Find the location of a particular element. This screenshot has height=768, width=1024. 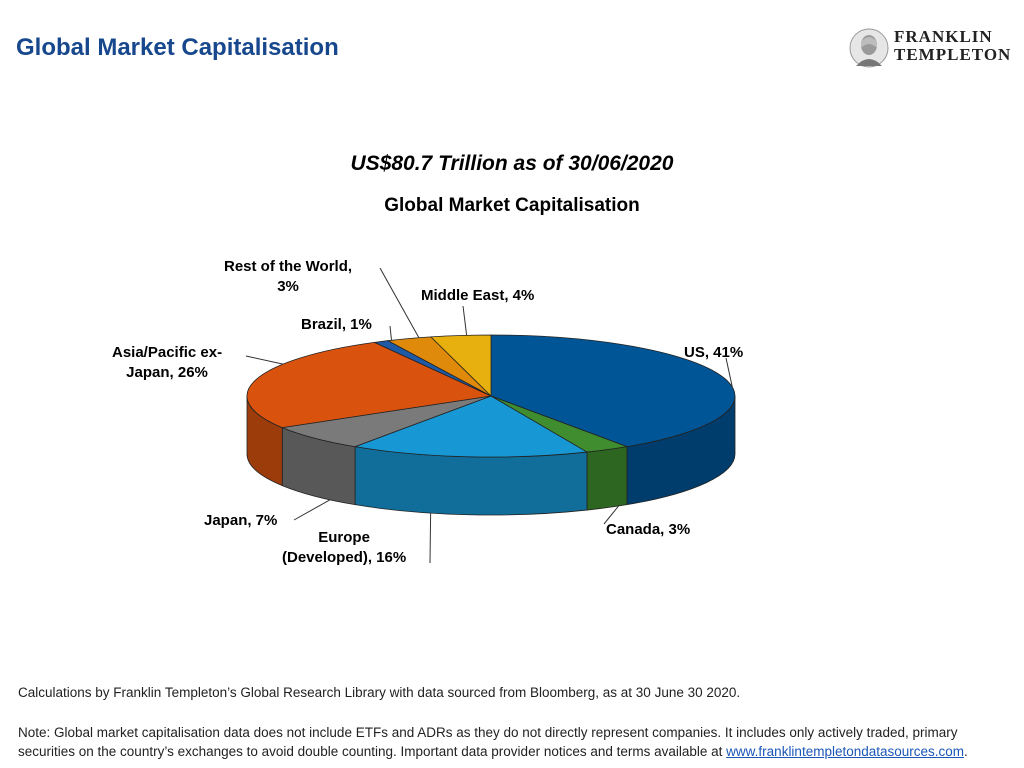

slice-us is located at coordinates (613, 391).